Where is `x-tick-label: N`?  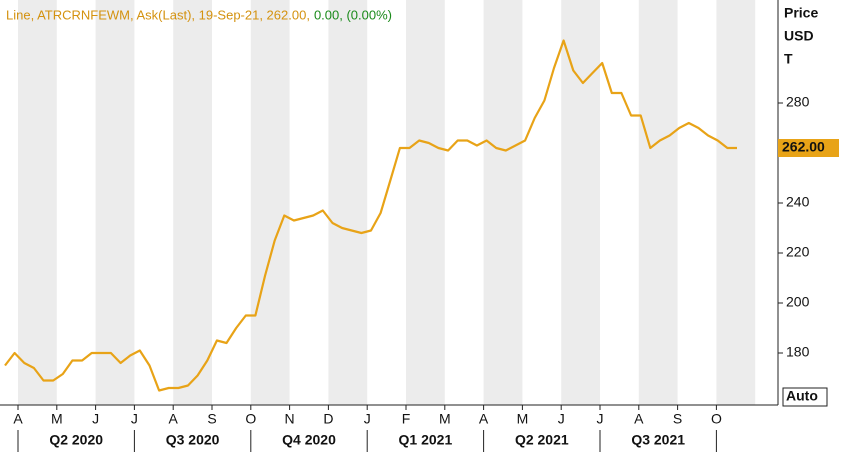
x-tick-label: N is located at coordinates (290, 419).